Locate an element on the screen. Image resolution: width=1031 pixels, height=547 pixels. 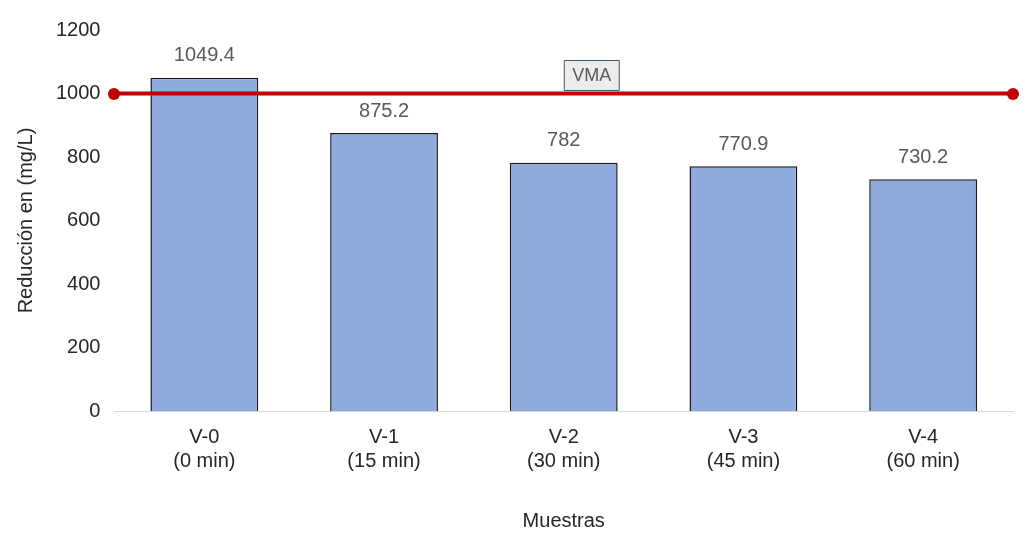
data-label: 782 is located at coordinates (564, 139).